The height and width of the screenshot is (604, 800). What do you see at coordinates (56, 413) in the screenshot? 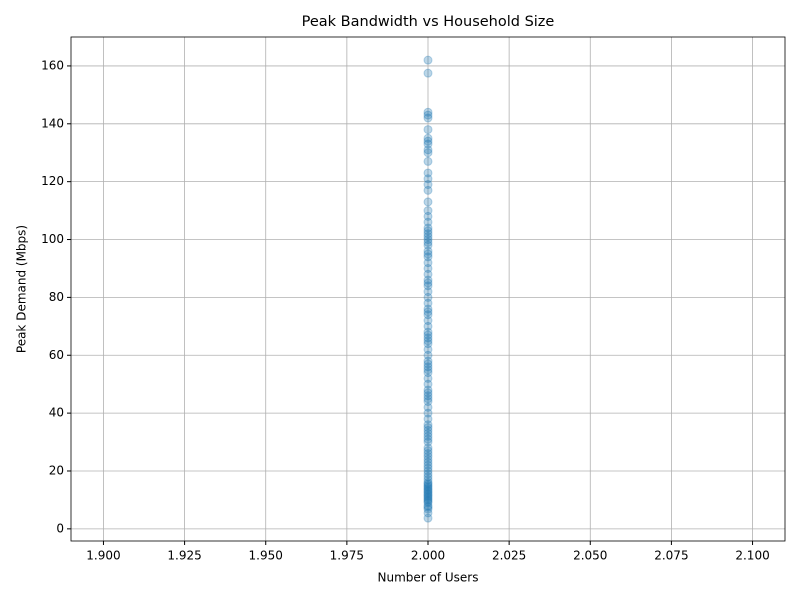
I see `y-tick-label: 40` at bounding box center [56, 413].